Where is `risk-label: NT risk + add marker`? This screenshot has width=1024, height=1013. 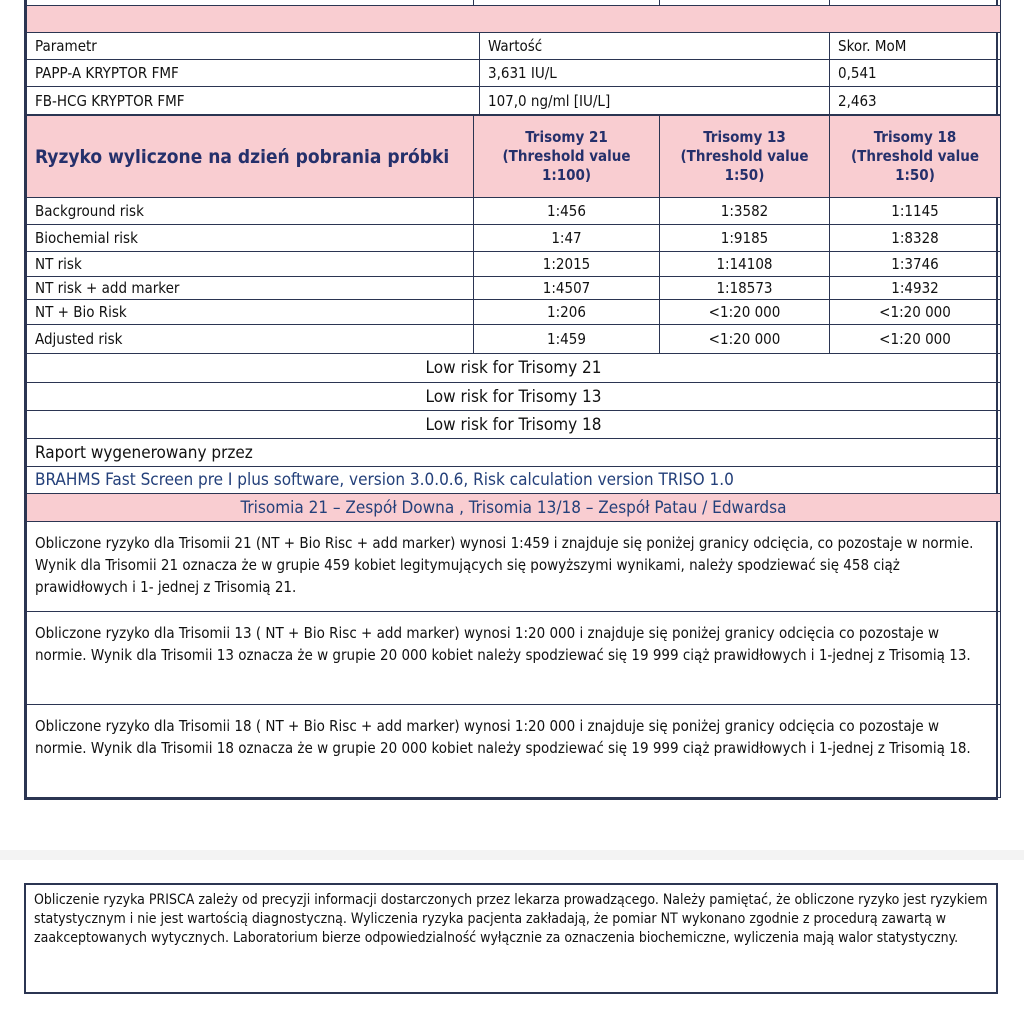 risk-label: NT risk + add marker is located at coordinates (250, 288).